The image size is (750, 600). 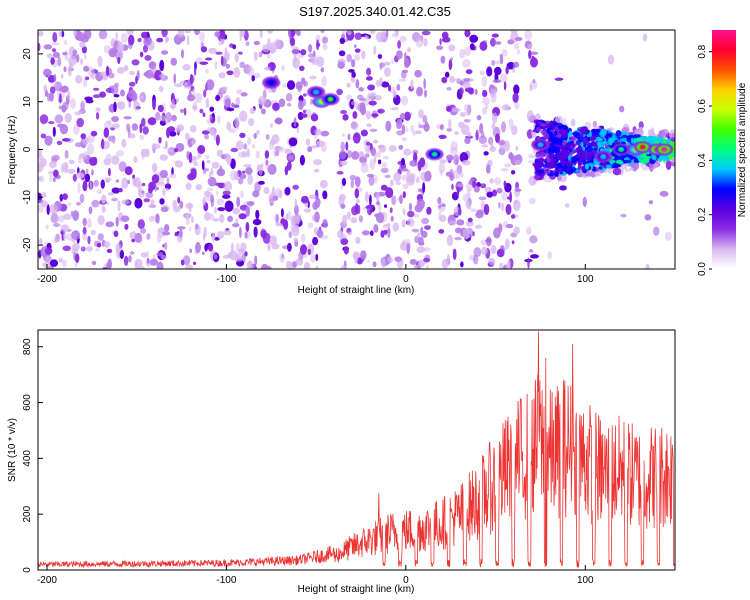 What do you see at coordinates (621, 149) in the screenshot?
I see `spectrogram-hotspot` at bounding box center [621, 149].